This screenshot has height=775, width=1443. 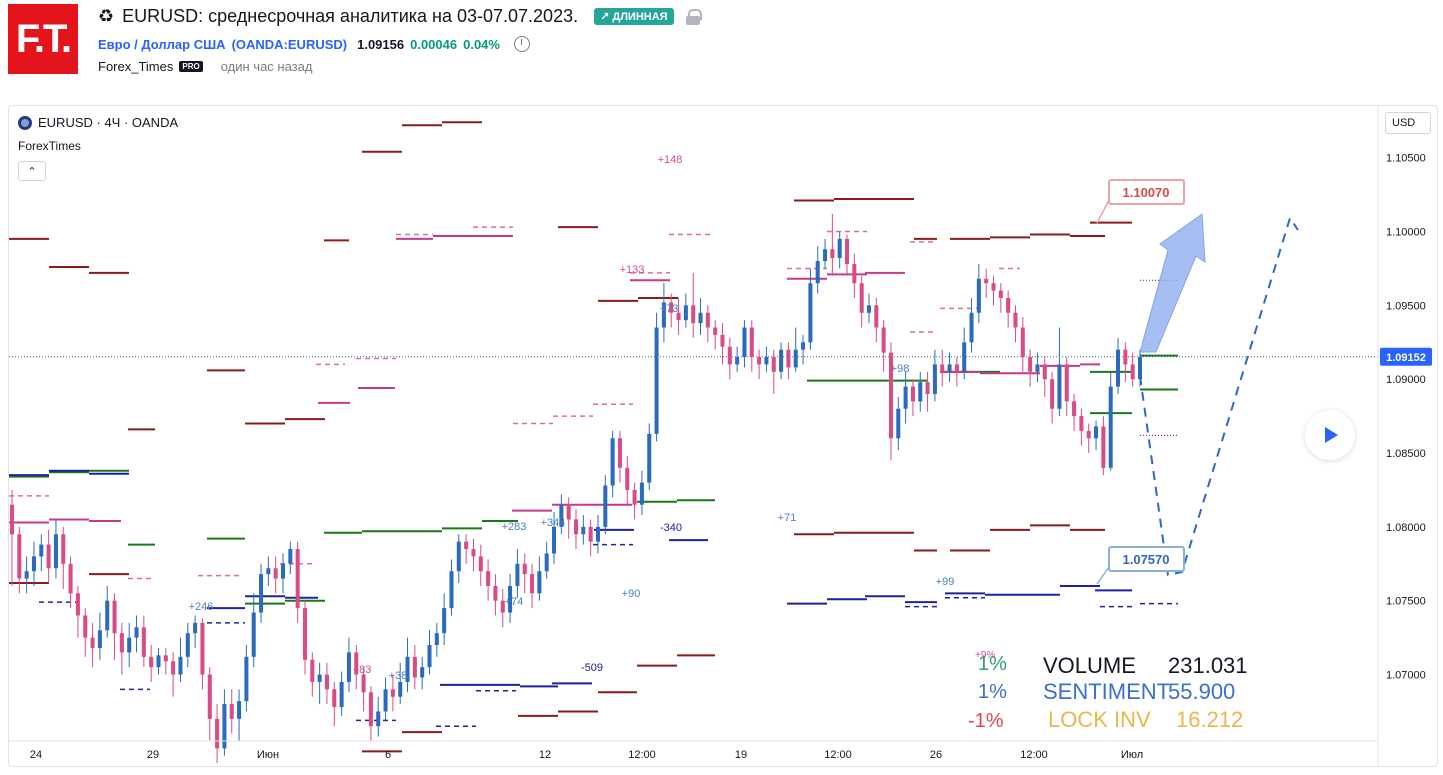 I want to click on indicator-name: ForexTimes, so click(x=49, y=146).